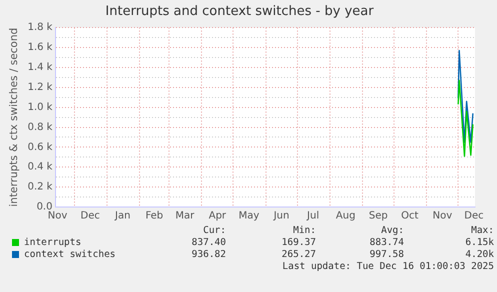 The height and width of the screenshot is (292, 497). Describe the element at coordinates (40, 28) in the screenshot. I see `y-tick-label: 1.8 k` at that location.